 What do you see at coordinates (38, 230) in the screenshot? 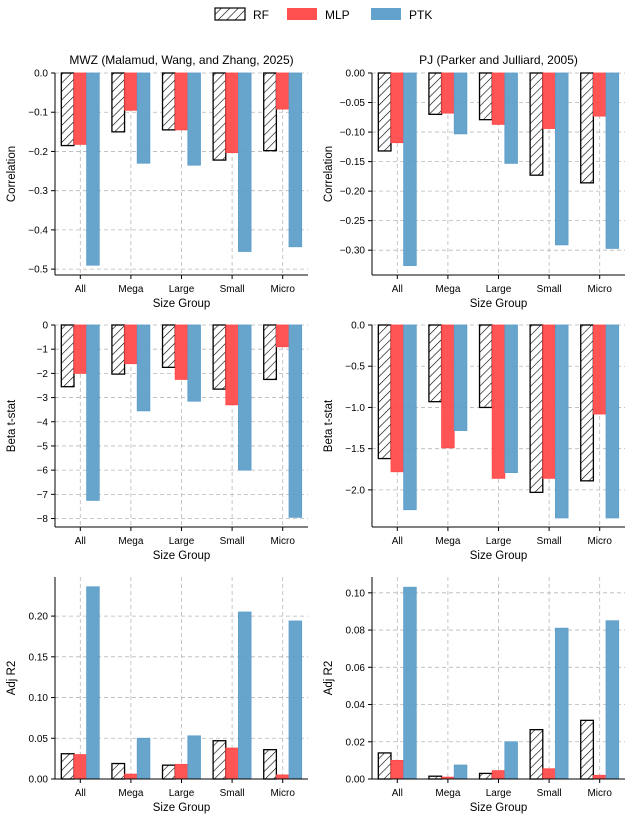
I see `y-tick-label: −0.4` at bounding box center [38, 230].